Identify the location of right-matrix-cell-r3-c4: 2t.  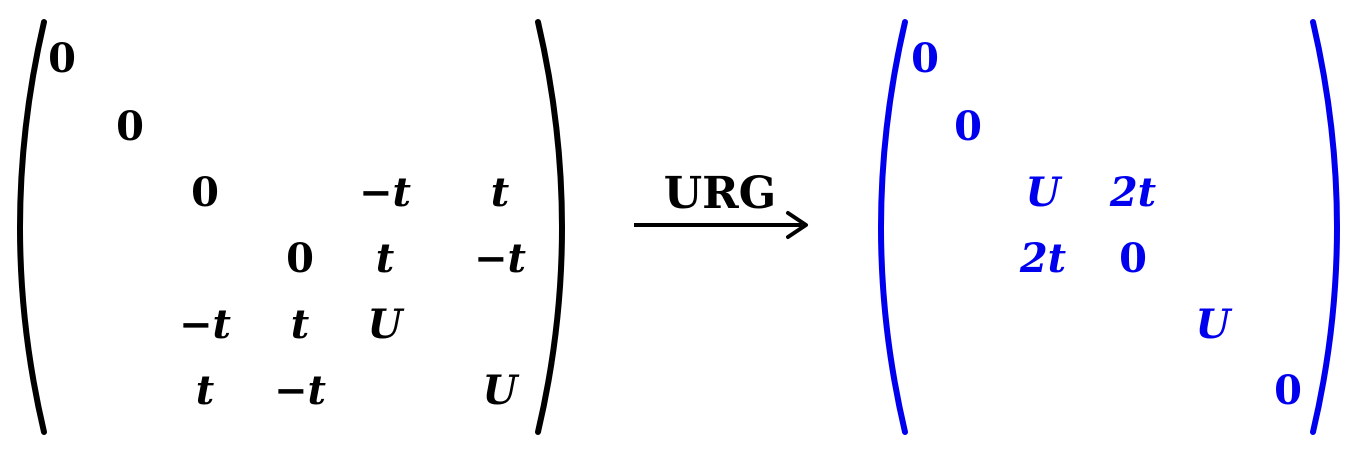
(1133, 192).